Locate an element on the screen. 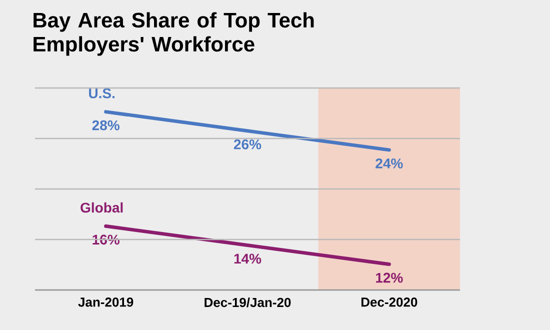 The image size is (550, 330). data-label: 26% is located at coordinates (248, 144).